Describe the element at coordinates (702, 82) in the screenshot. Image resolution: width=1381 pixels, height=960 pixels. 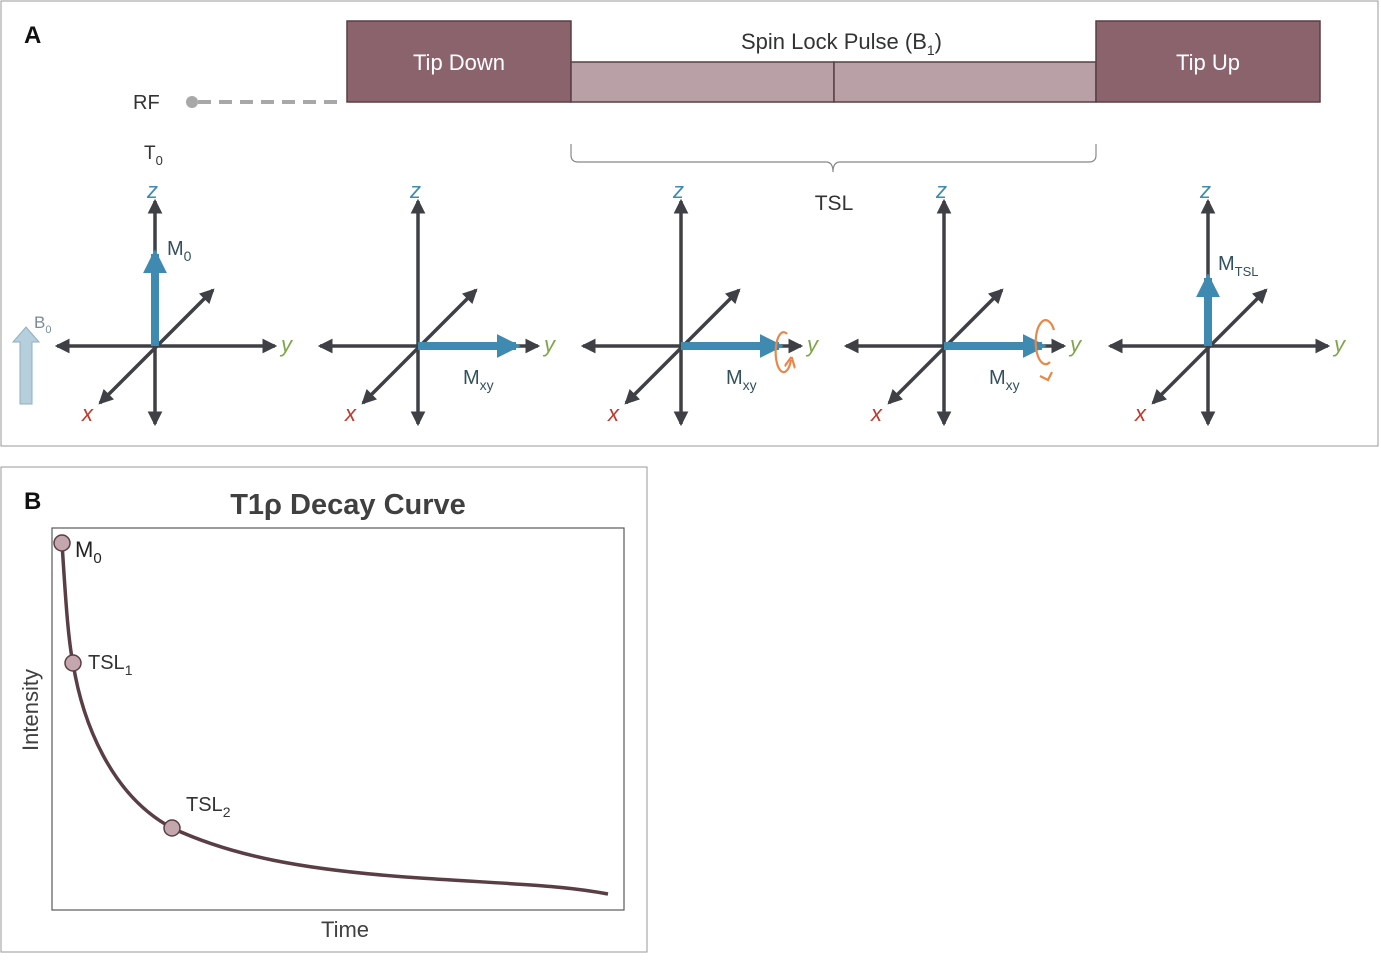
I see `spin-lock-pulse-left` at that location.